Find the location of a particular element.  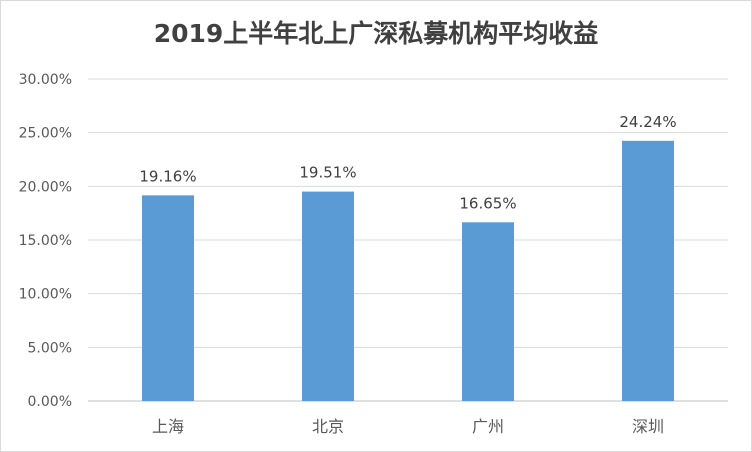

y-tick-label: 10.00% is located at coordinates (45, 295).